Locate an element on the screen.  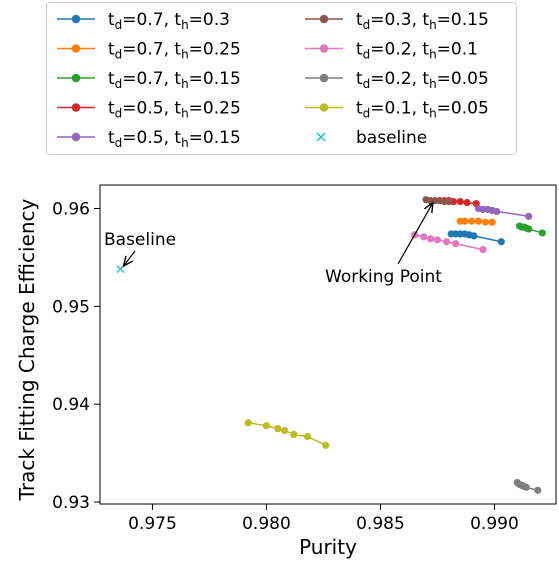
legend-entry: td=0.5, th=0.25 is located at coordinates (149, 110).